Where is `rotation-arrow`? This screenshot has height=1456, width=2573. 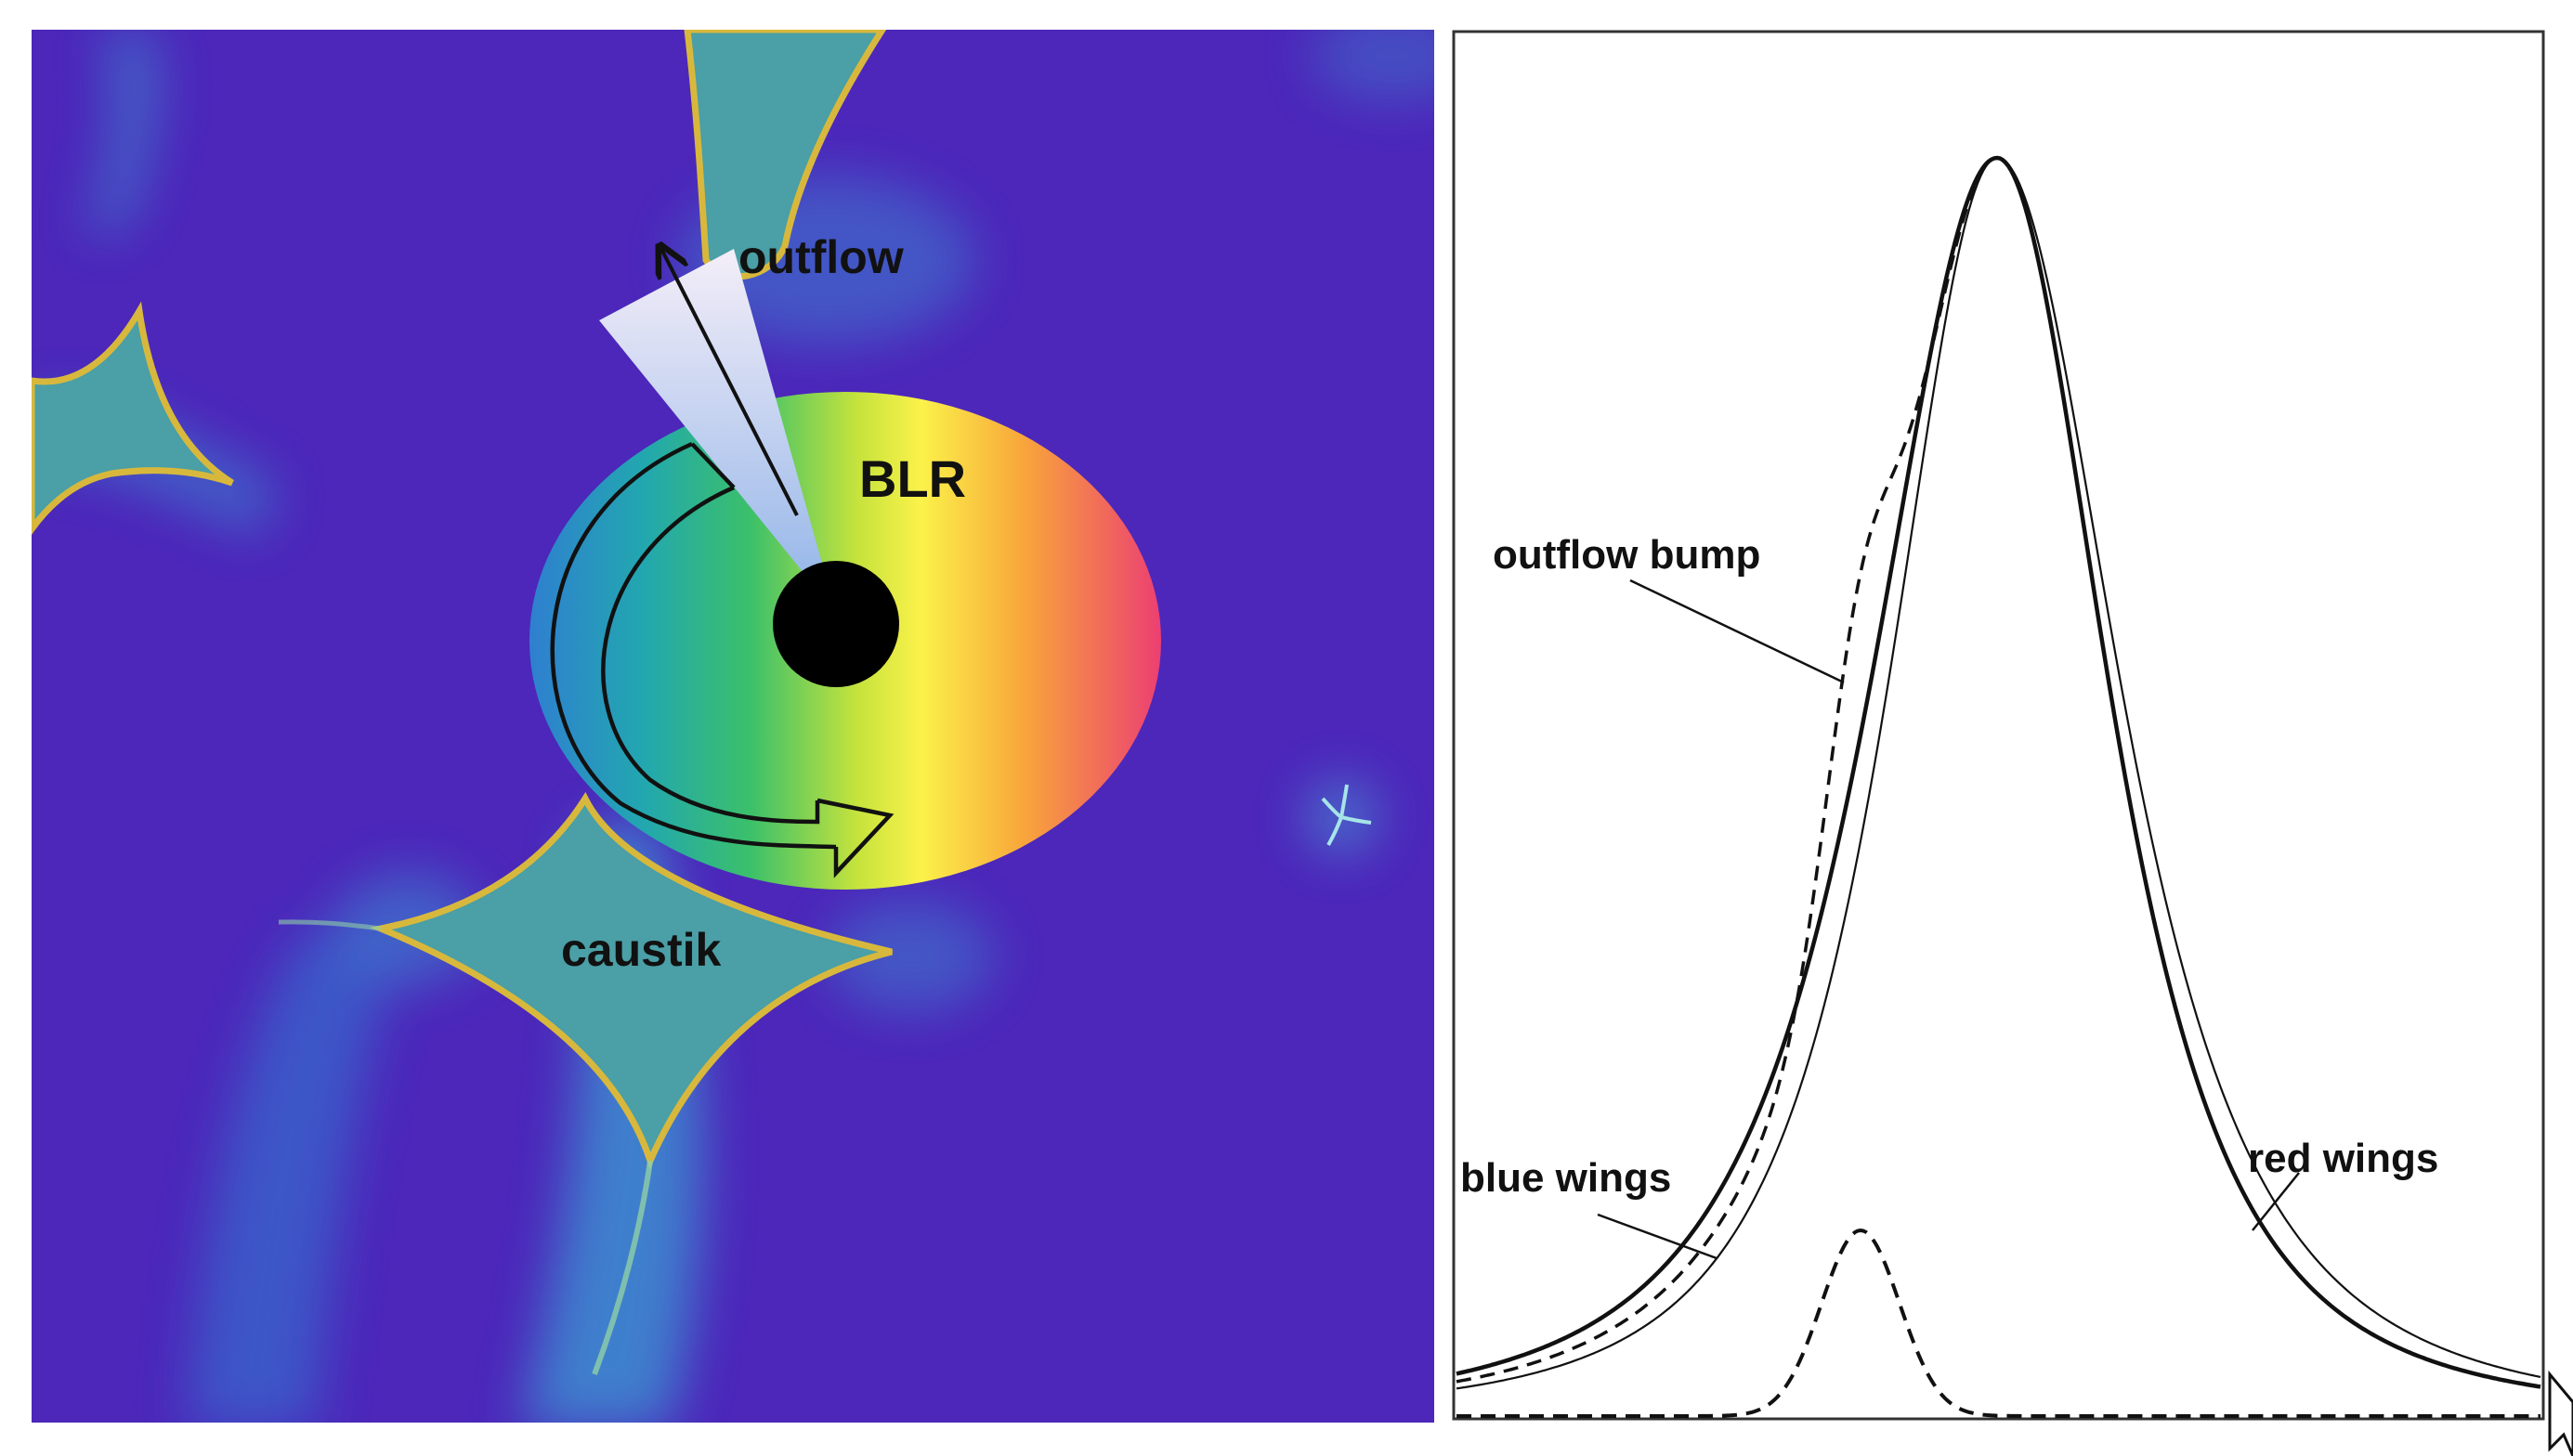
rotation-arrow is located at coordinates (723, 659).